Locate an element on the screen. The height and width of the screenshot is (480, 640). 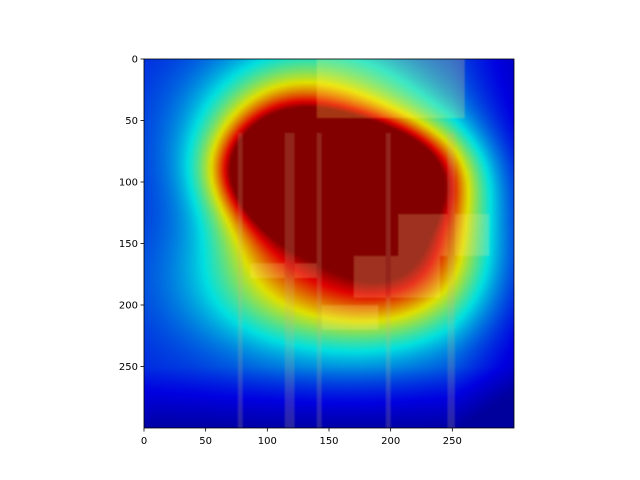
y-tick-label: 0 is located at coordinates (135, 60).